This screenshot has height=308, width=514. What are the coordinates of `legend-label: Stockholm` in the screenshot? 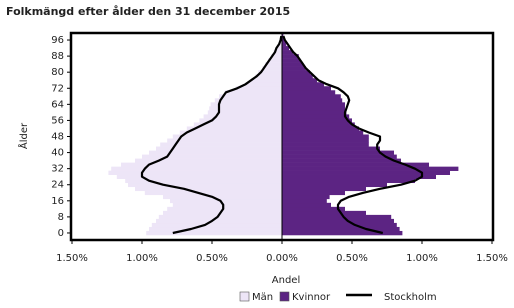 It's located at (410, 297).